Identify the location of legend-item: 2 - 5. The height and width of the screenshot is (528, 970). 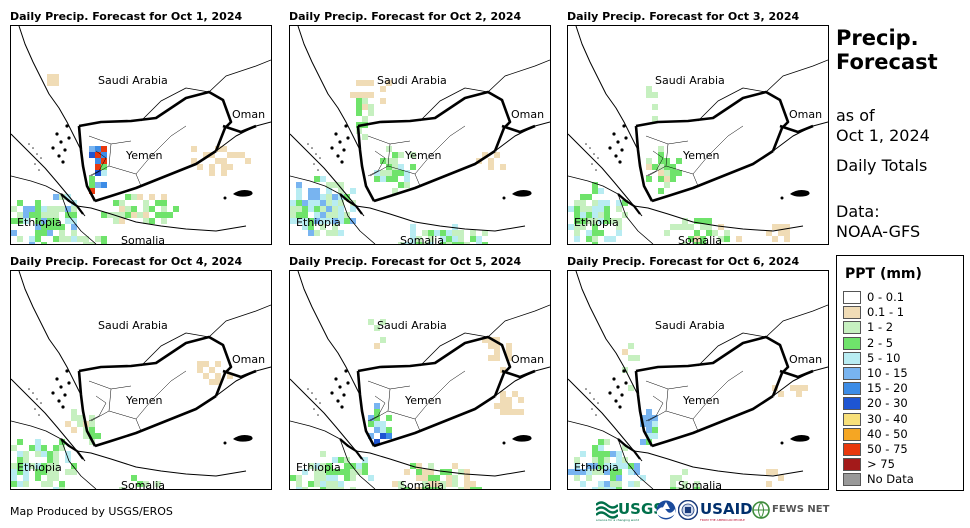
(868, 343).